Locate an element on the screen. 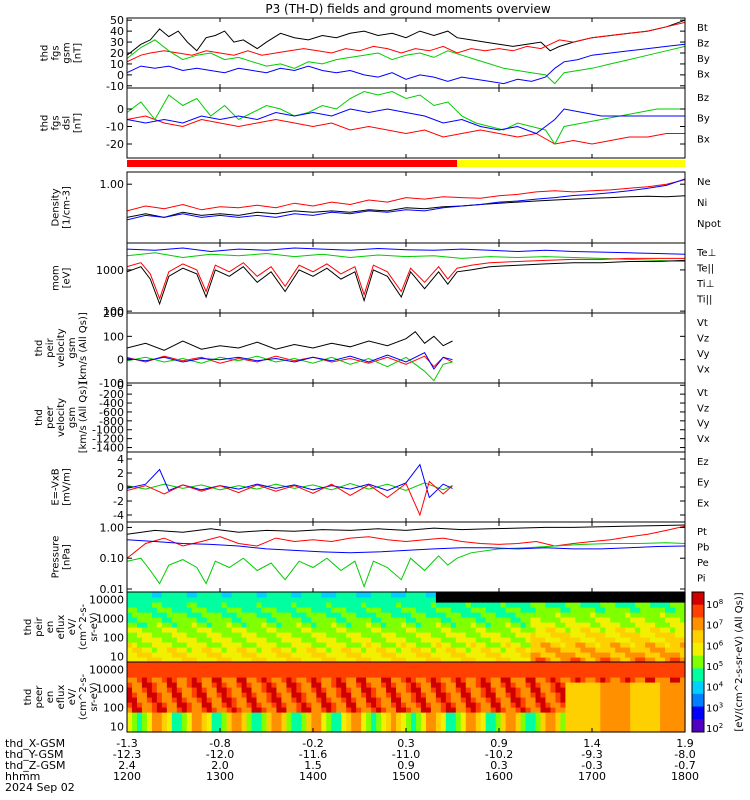 This screenshot has height=800, width=750. y-axis-label: peir is located at coordinates (50, 347).